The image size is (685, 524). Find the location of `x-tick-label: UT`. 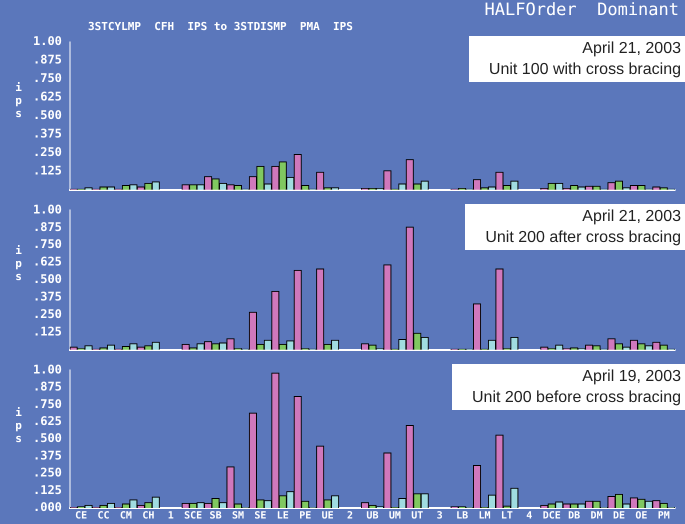

x-tick-label: UT is located at coordinates (417, 516).